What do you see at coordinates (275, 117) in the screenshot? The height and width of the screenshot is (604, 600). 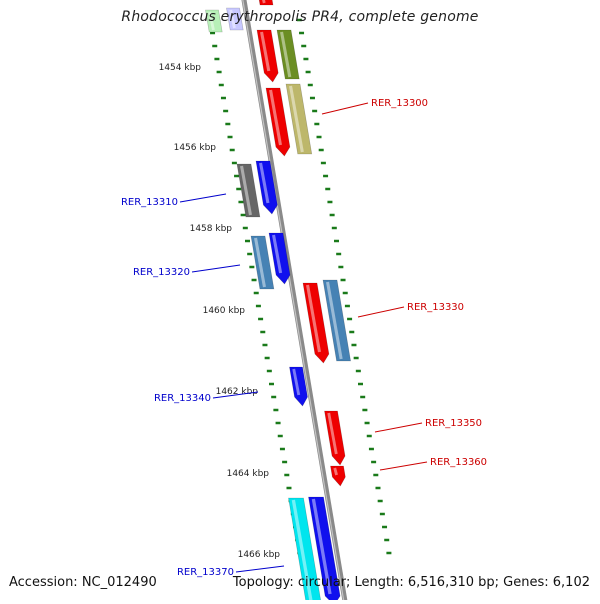 I see `gene-rer-13300-red-shine` at bounding box center [275, 117].